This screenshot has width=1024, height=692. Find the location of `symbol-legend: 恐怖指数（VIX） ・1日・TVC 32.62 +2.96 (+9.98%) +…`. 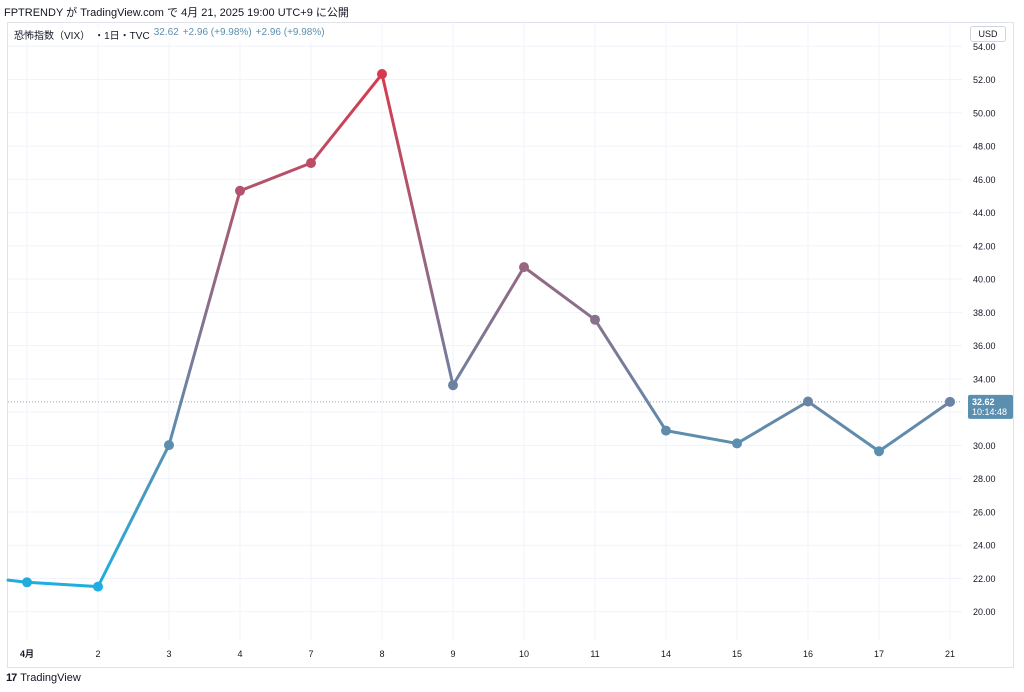

symbol-legend: 恐怖指数（VIX） ・1日・TVC 32.62 +2.96 (+9.98%) +… is located at coordinates (169, 34).